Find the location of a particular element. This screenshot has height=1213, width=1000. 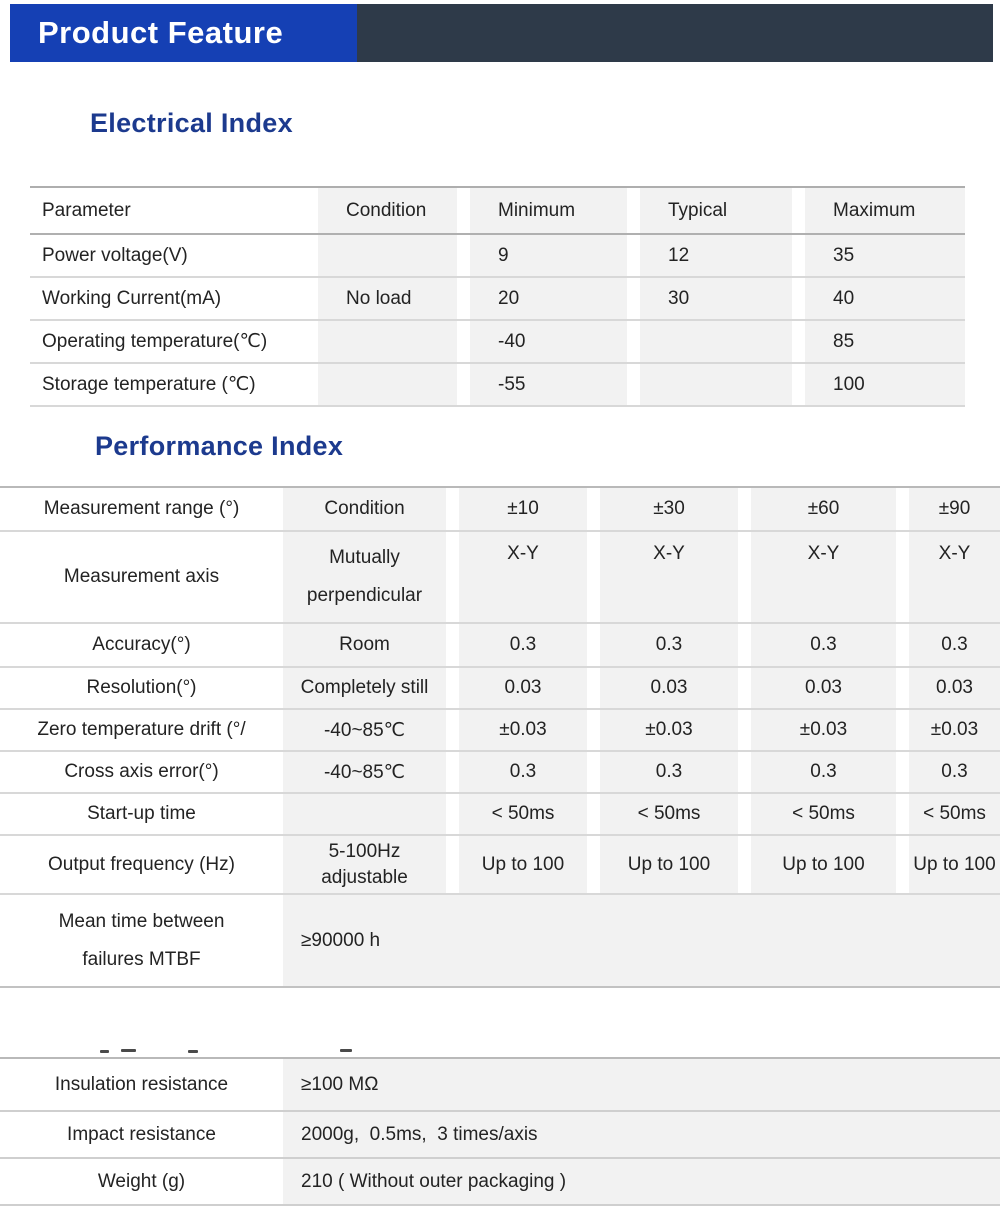

cell-condition: Condition is located at coordinates (364, 509).